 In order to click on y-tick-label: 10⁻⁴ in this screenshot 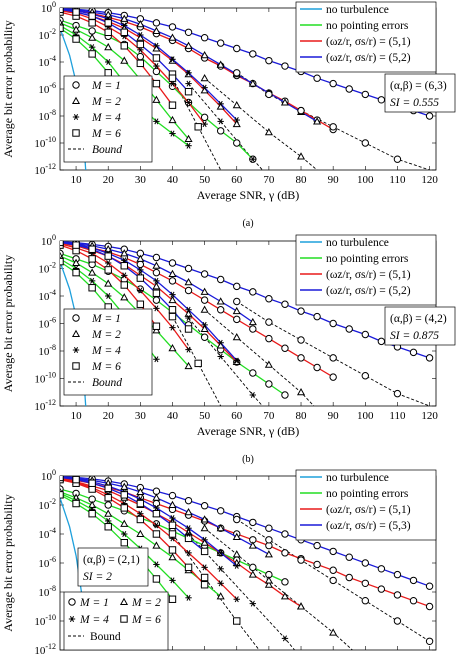, I will do `click(47, 533)`.